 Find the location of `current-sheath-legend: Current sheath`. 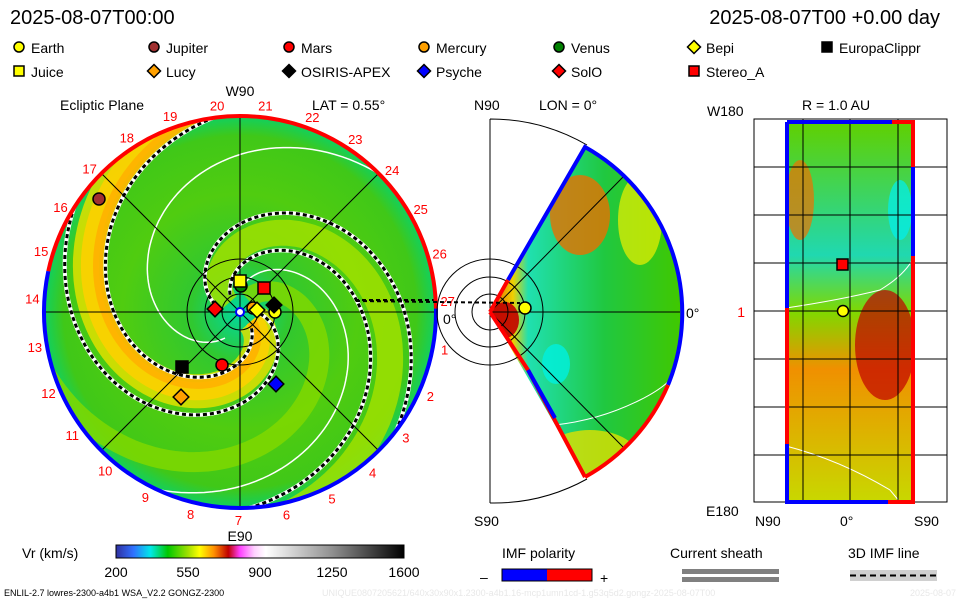

current-sheath-legend: Current sheath is located at coordinates (724, 563).